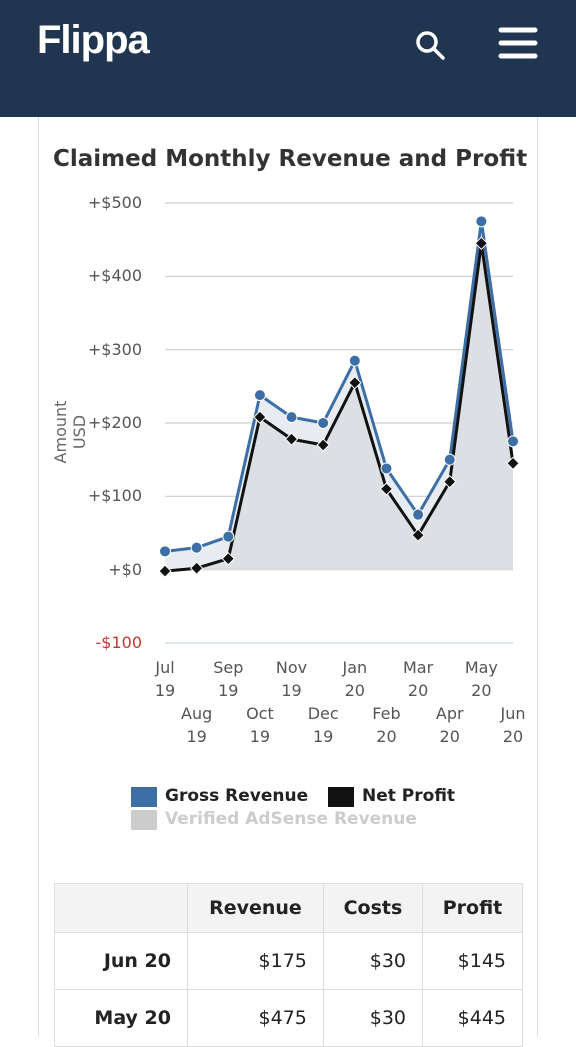 The image size is (576, 1047). Describe the element at coordinates (430, 45) in the screenshot. I see `search-icon` at that location.